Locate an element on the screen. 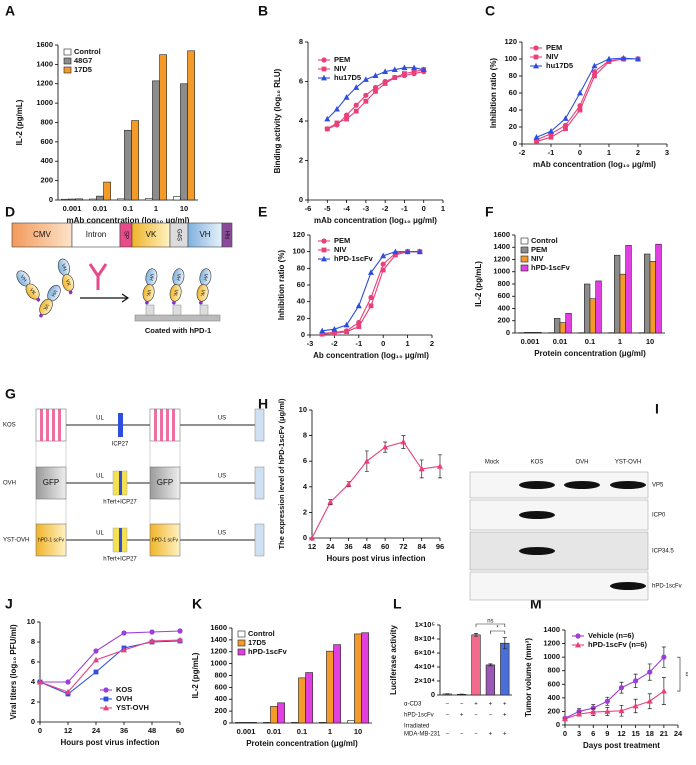 The image size is (696, 765). y-axis-label: Luciferase activity is located at coordinates (393, 660).